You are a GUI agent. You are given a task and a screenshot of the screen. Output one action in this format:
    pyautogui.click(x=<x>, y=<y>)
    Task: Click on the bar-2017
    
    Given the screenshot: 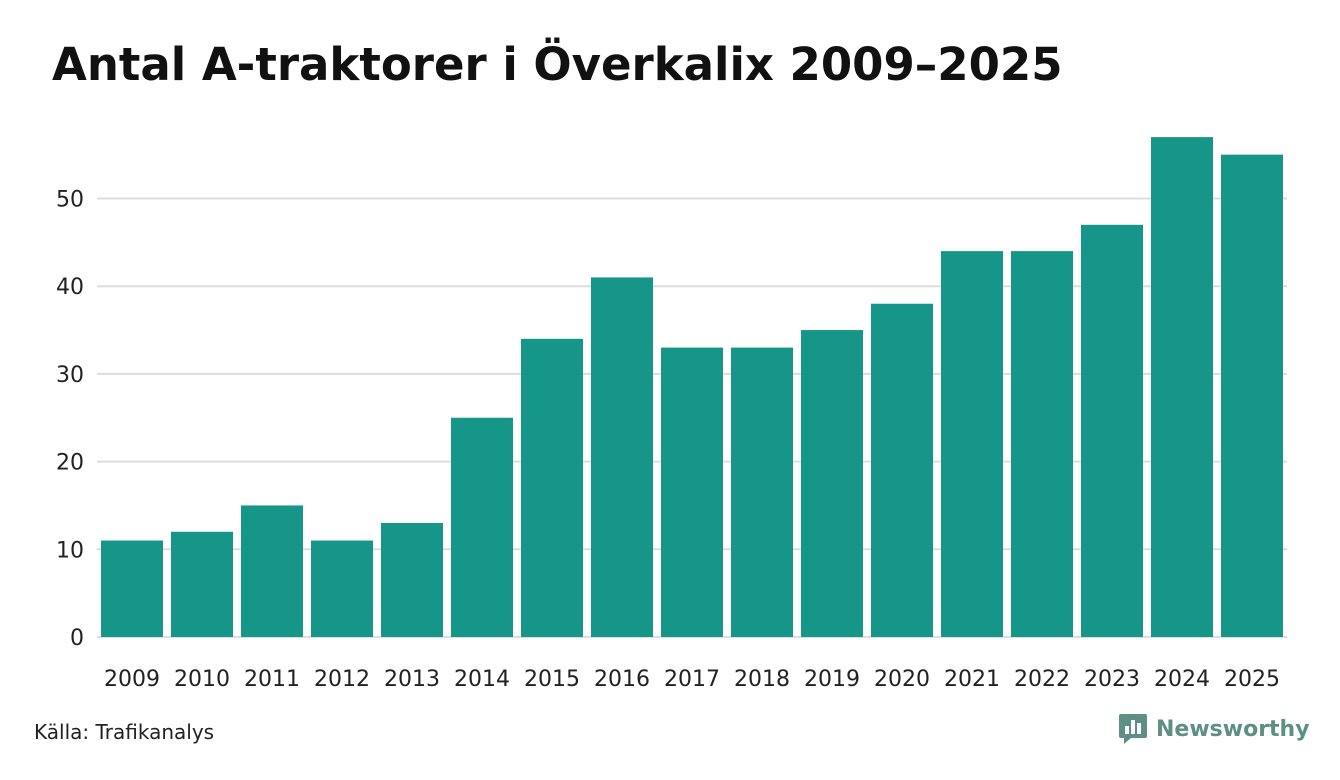 What is the action you would take?
    pyautogui.click(x=692, y=492)
    